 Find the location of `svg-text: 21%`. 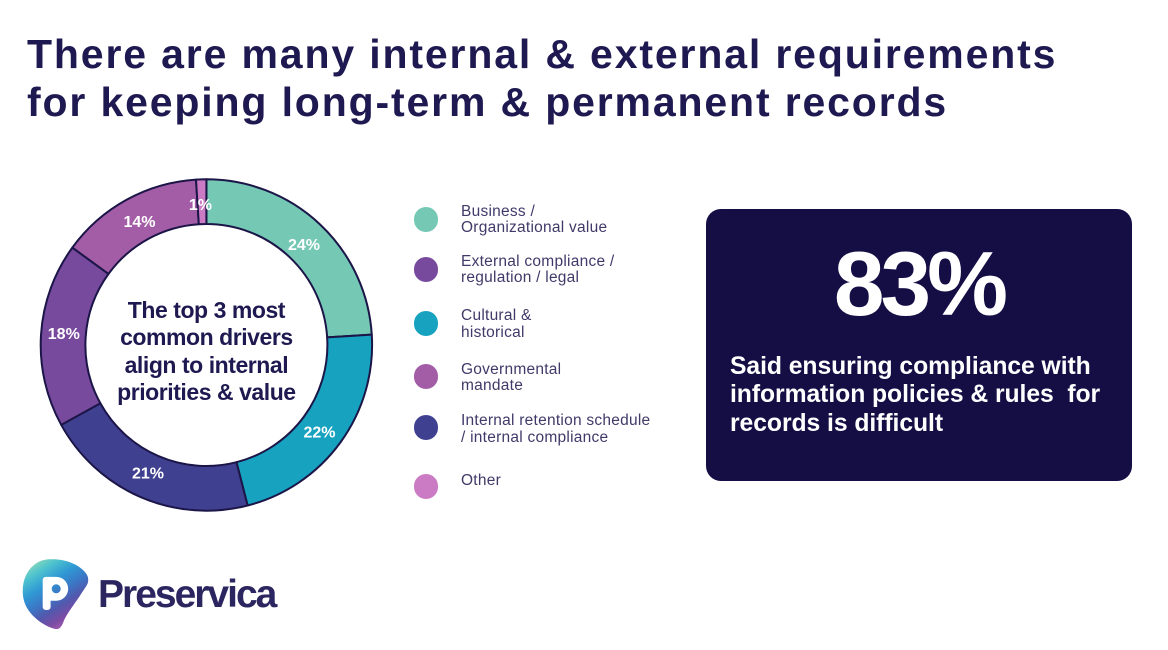

svg-text: 21% is located at coordinates (148, 474).